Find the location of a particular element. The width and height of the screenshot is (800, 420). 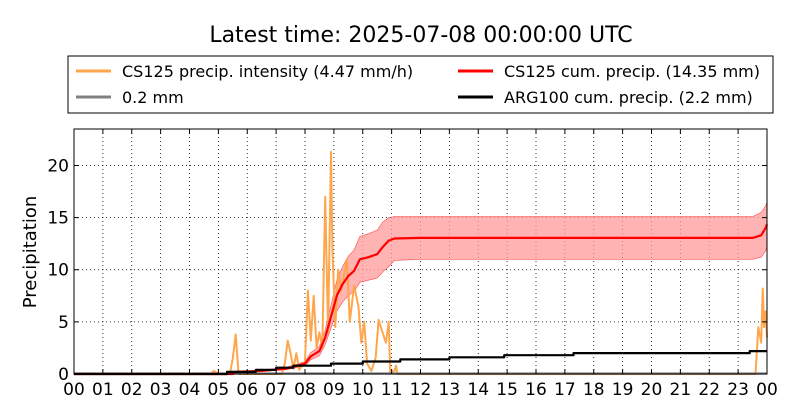

x-tick-label: 10 is located at coordinates (363, 390).